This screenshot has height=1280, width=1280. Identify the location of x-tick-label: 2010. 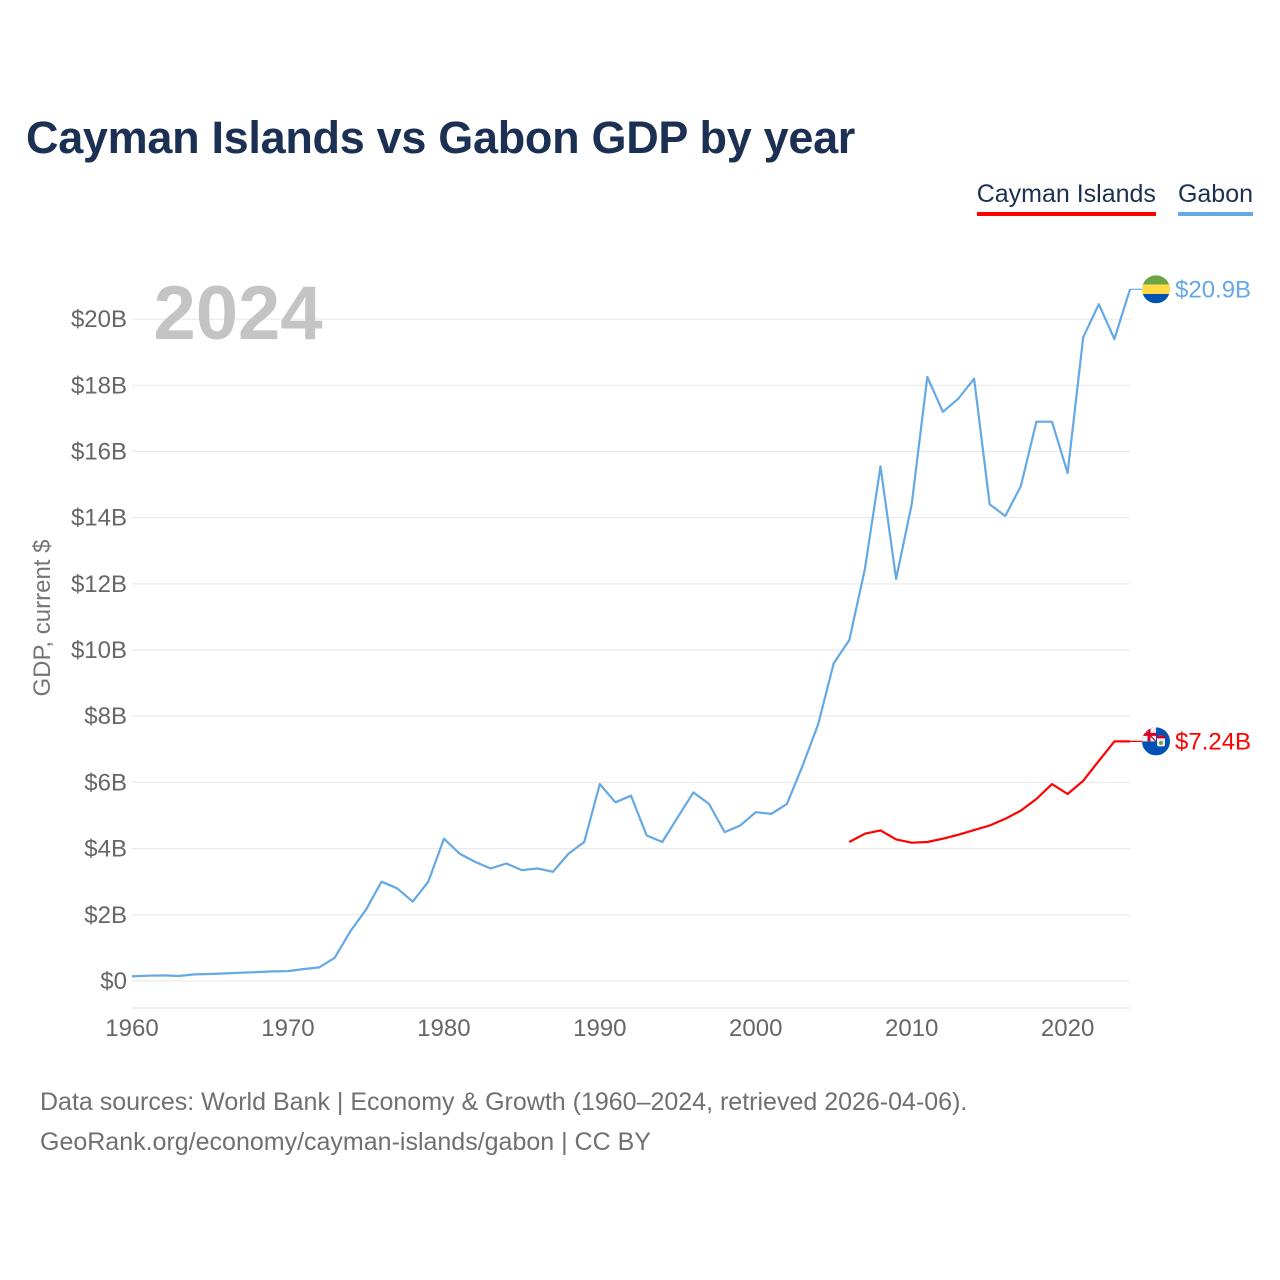
(911, 1028).